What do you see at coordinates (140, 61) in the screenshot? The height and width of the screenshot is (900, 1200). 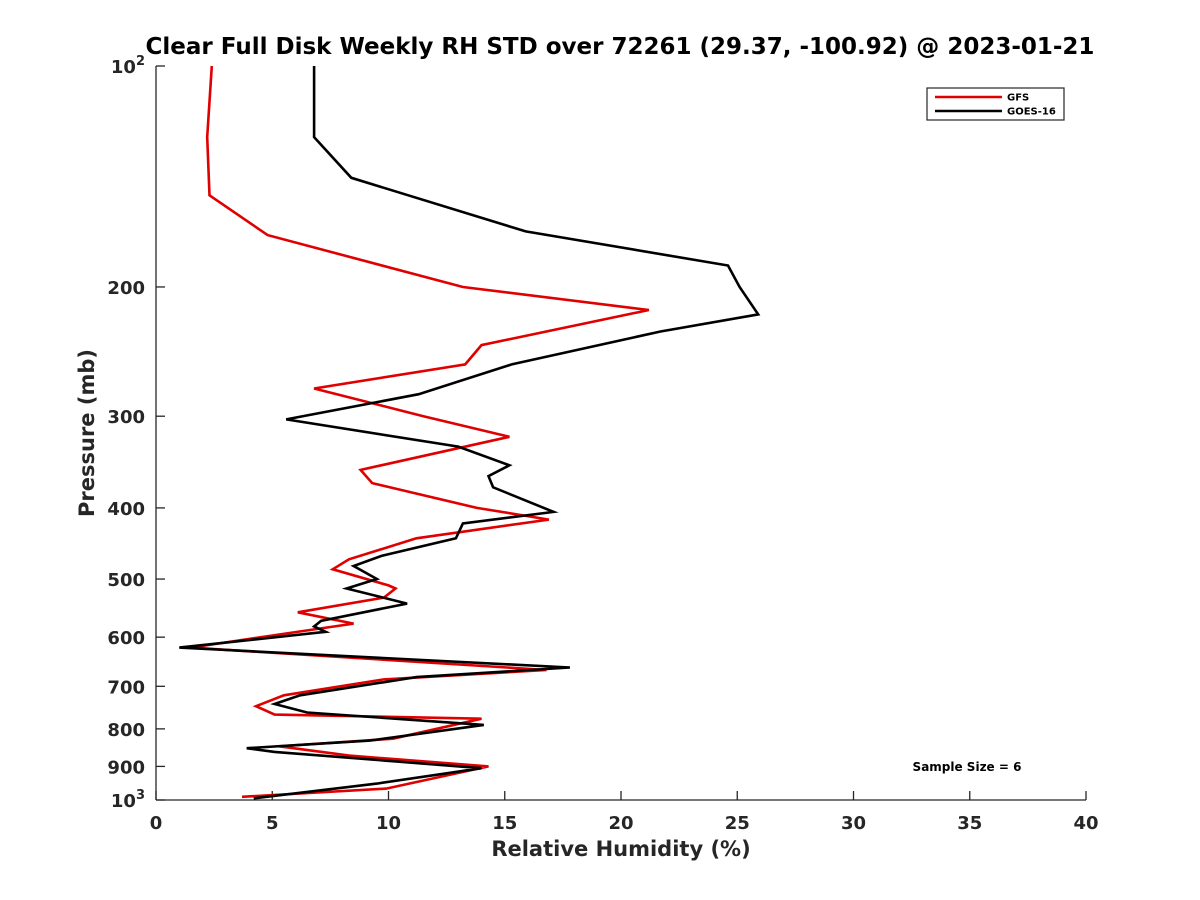 I see `y-tick-exponent: 2` at bounding box center [140, 61].